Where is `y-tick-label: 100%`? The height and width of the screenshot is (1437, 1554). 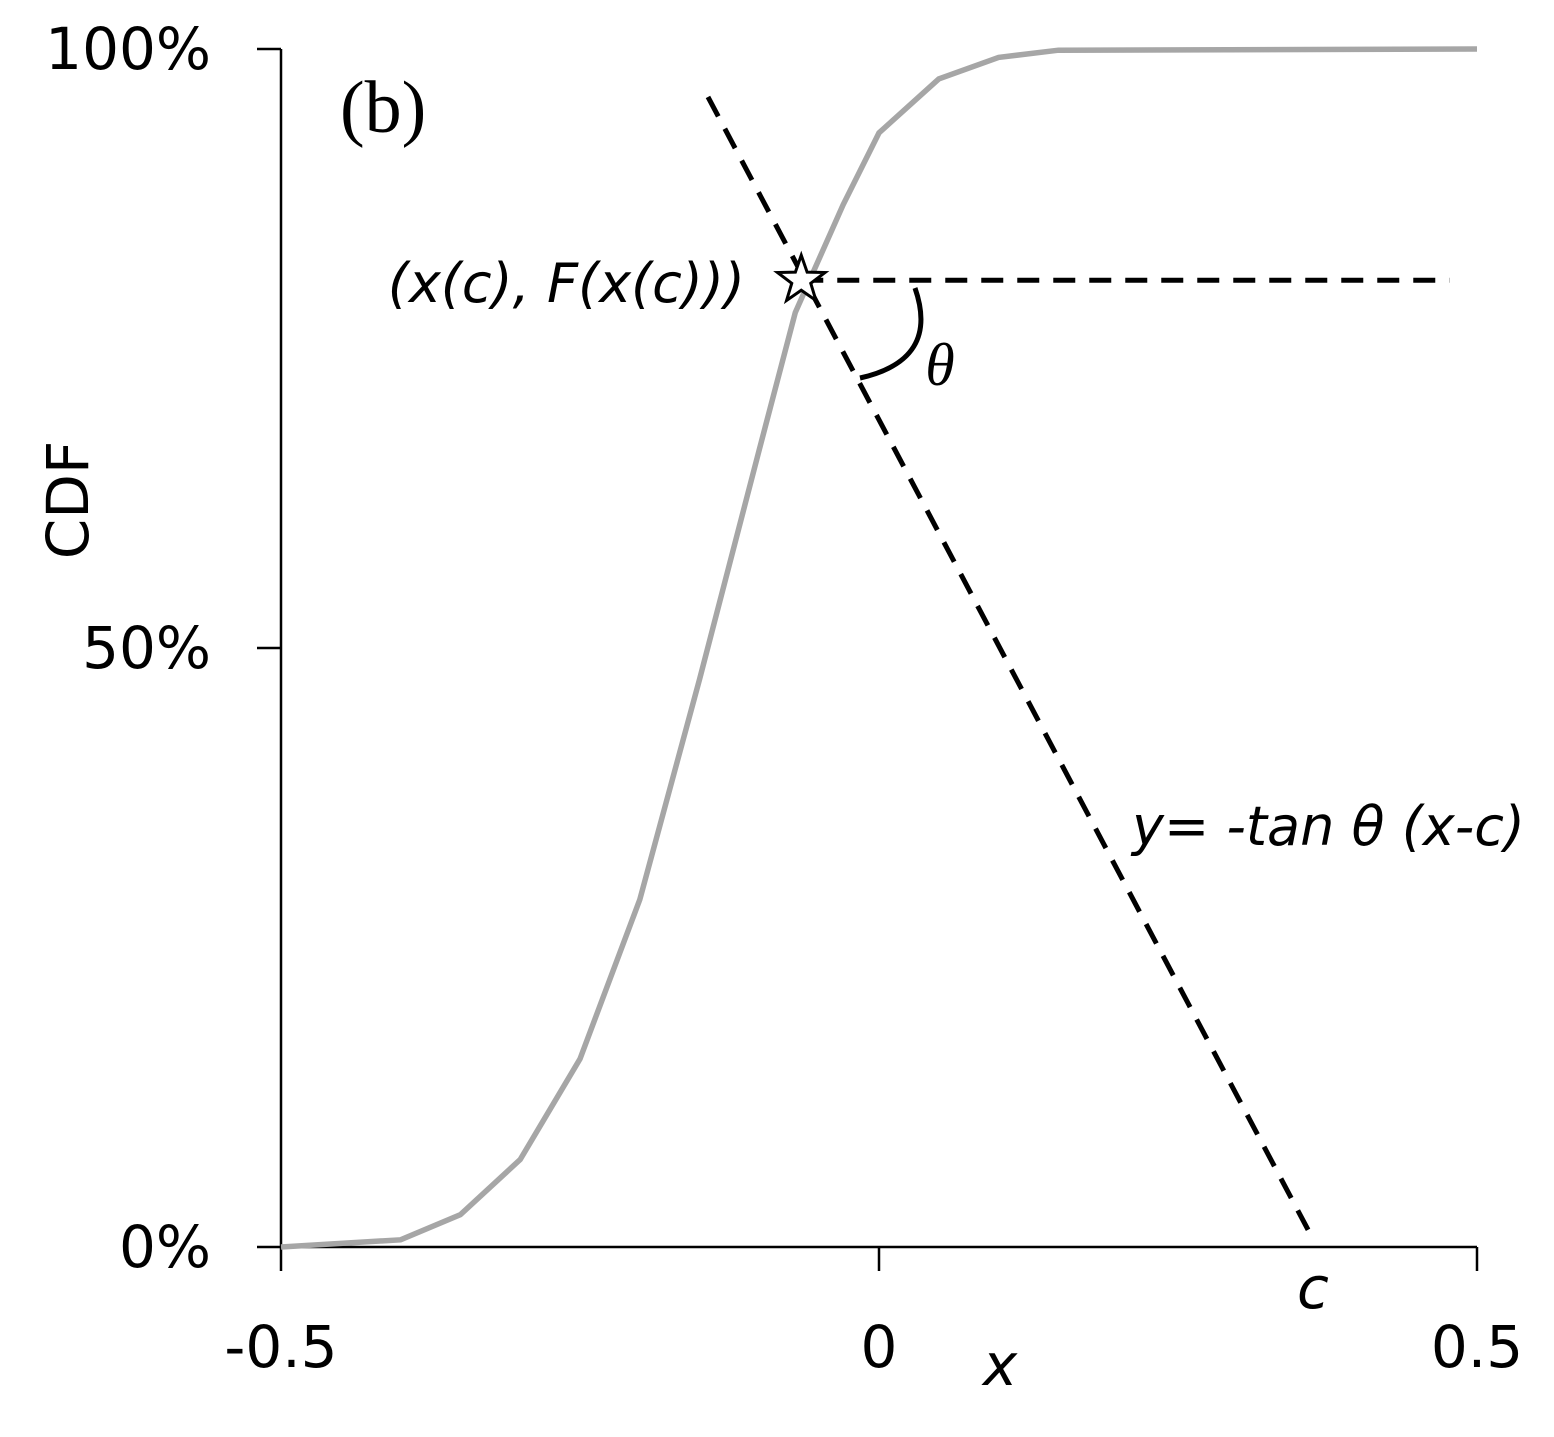 y-tick-label: 100% is located at coordinates (128, 49).